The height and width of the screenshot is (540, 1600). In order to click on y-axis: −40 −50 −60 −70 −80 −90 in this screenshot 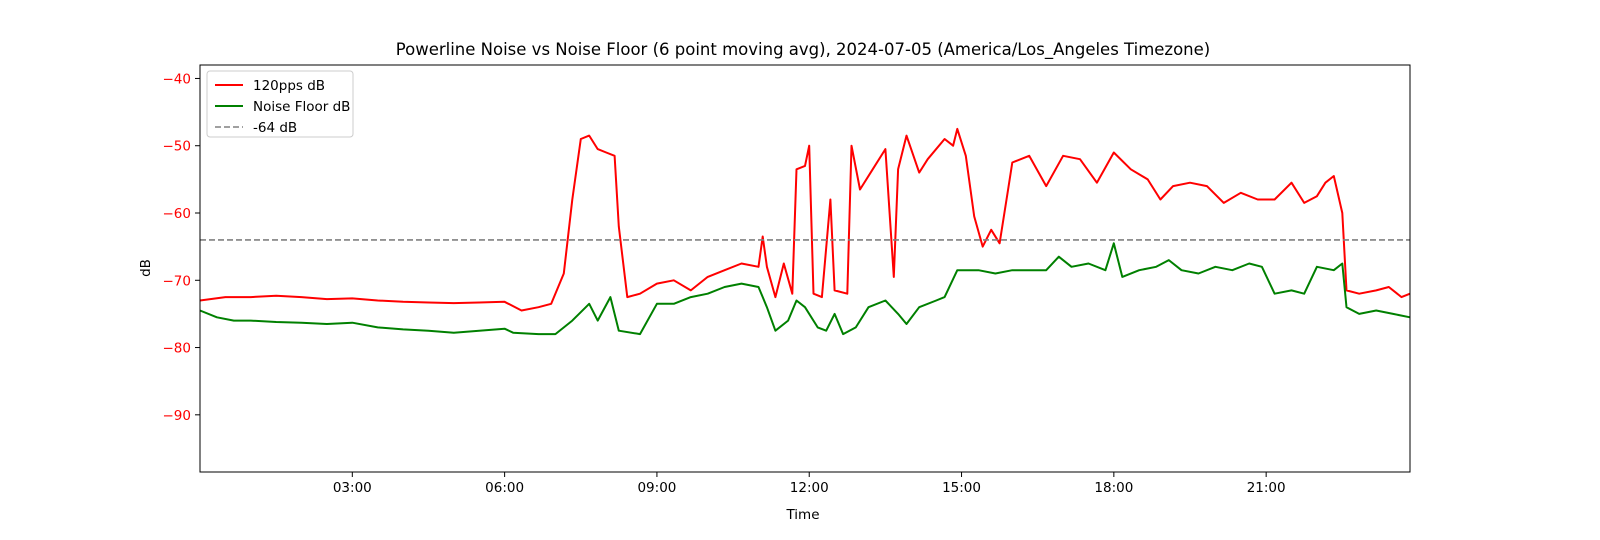, I will do `click(181, 247)`.